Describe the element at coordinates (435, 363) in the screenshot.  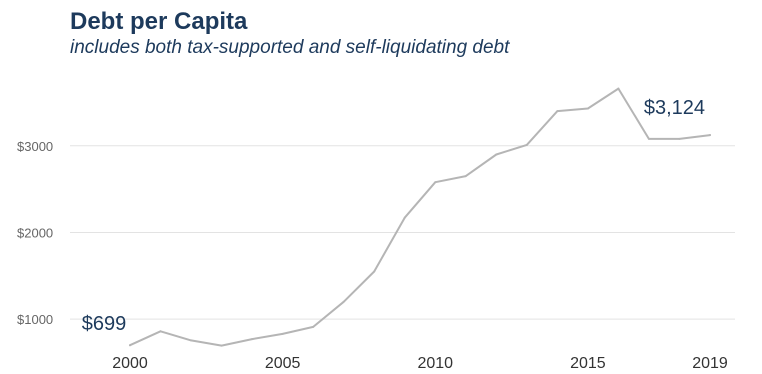
I see `x-tick-label-2010: 2010` at that location.